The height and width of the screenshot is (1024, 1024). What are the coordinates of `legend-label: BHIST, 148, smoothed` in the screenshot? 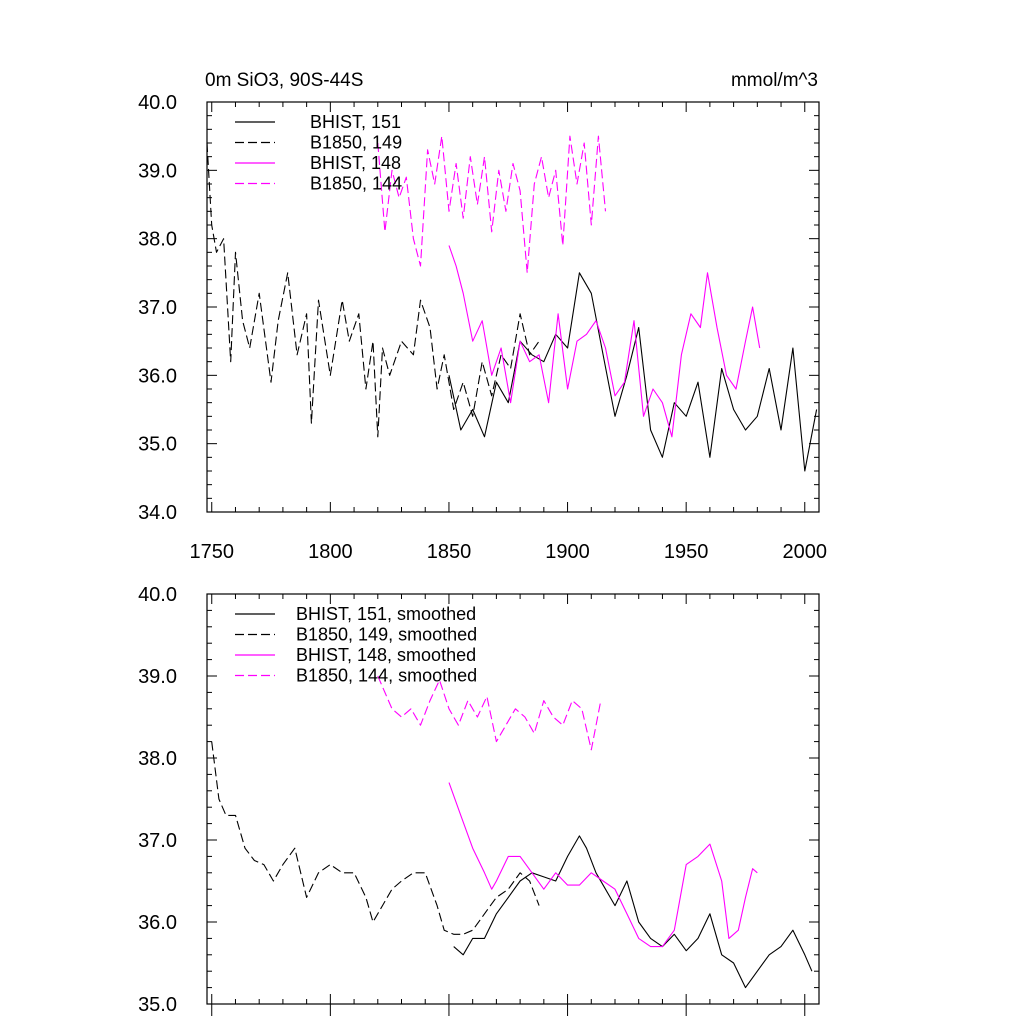 It's located at (386, 655).